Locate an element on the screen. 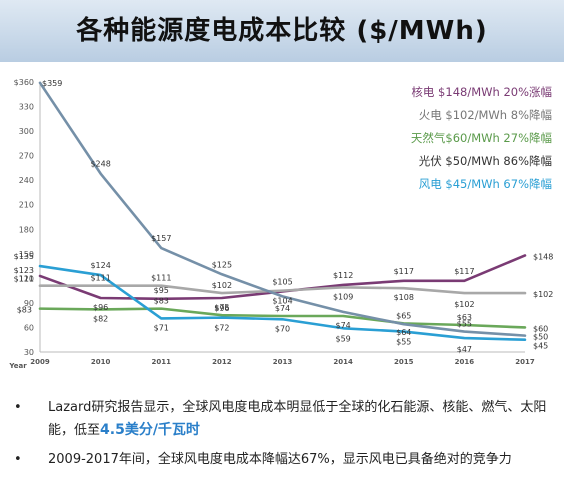 The height and width of the screenshot is (501, 564). data-label-wind: $72 is located at coordinates (221, 328).